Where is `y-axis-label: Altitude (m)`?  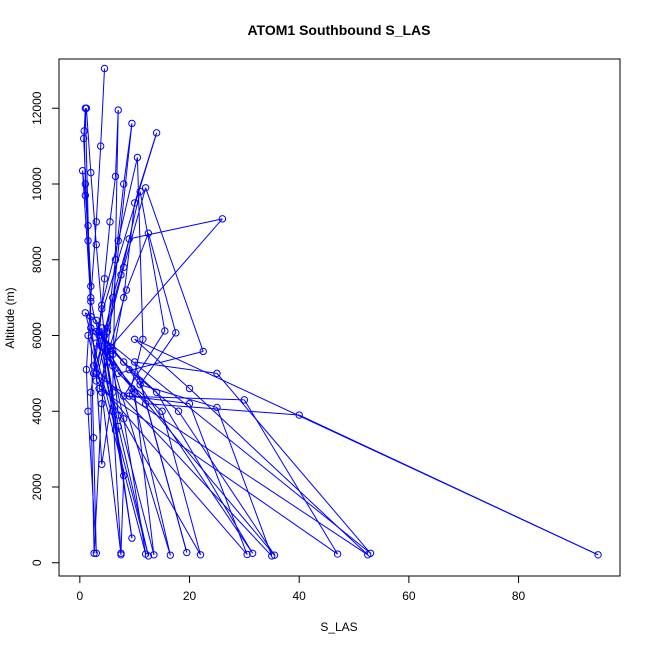
y-axis-label: Altitude (m) is located at coordinates (10, 317).